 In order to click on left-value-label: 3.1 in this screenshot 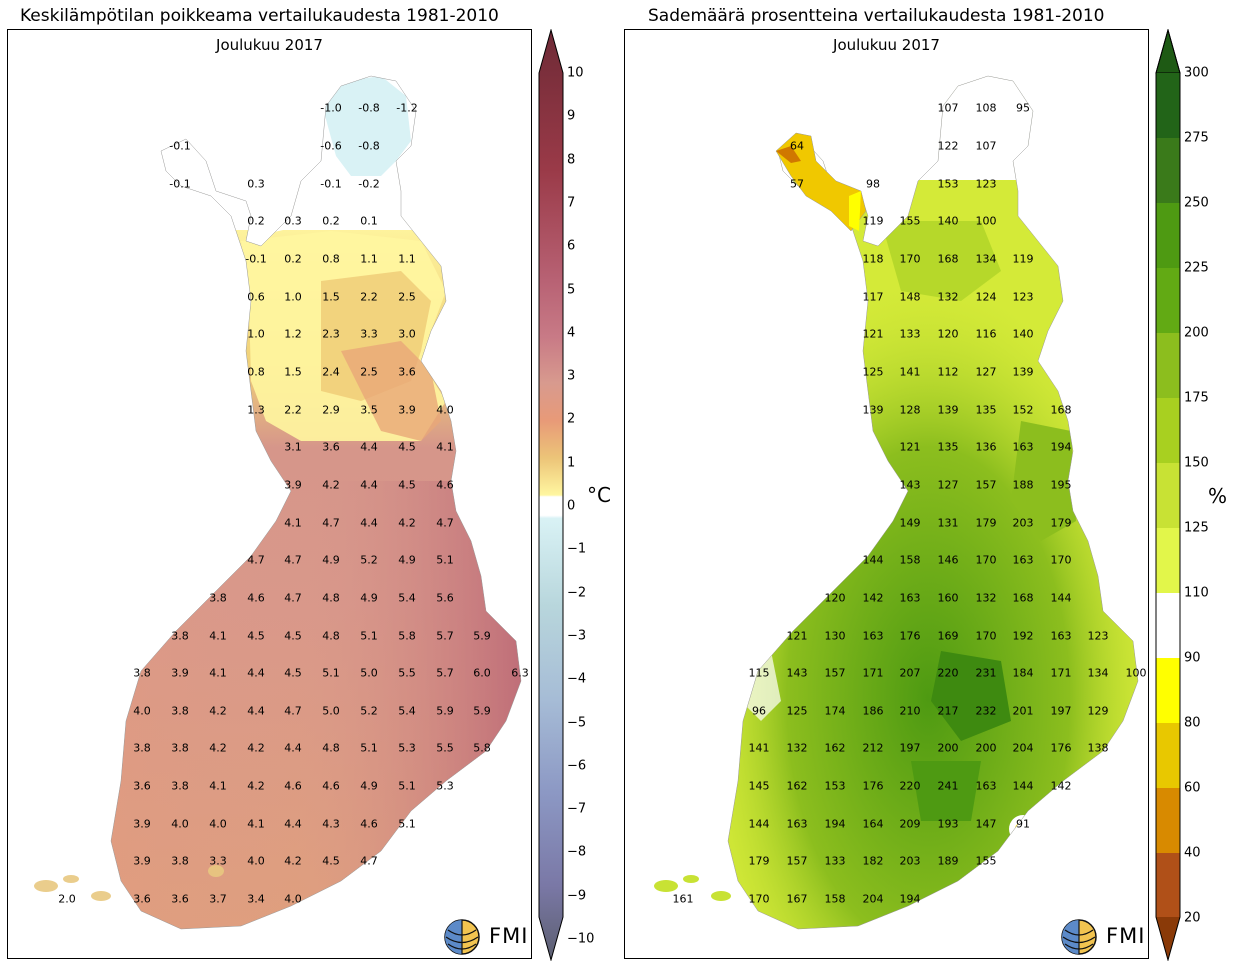, I will do `click(293, 447)`.